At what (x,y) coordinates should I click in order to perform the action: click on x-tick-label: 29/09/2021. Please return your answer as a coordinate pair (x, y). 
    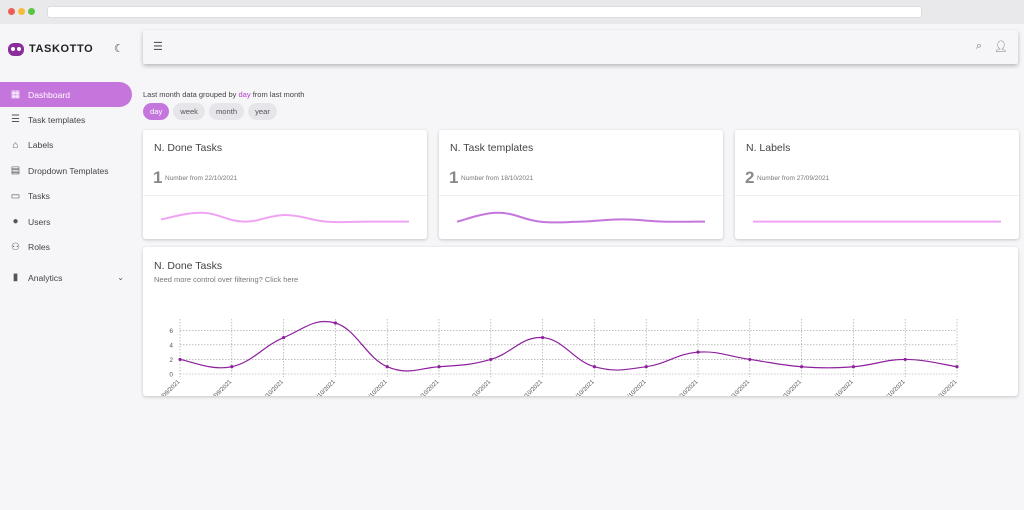
    Looking at the image, I should click on (221, 387).